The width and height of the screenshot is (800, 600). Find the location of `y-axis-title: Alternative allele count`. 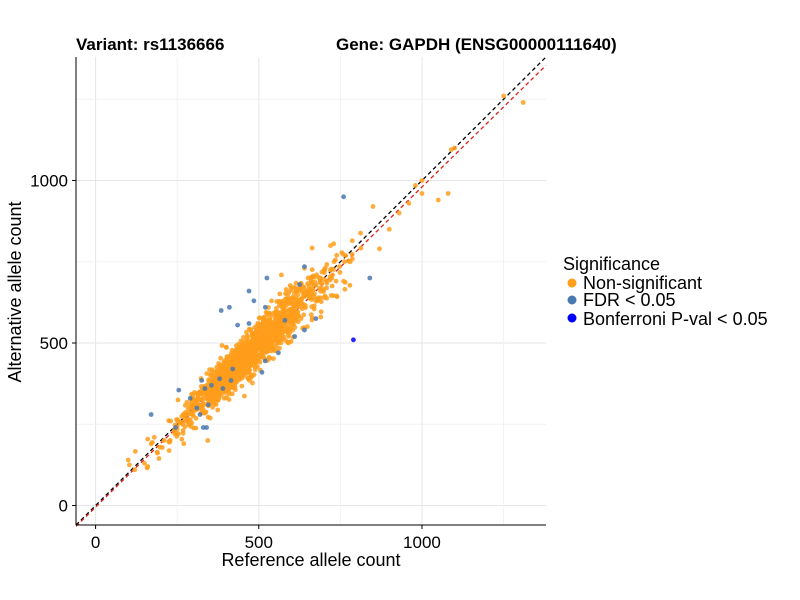

y-axis-title: Alternative allele count is located at coordinates (15, 291).